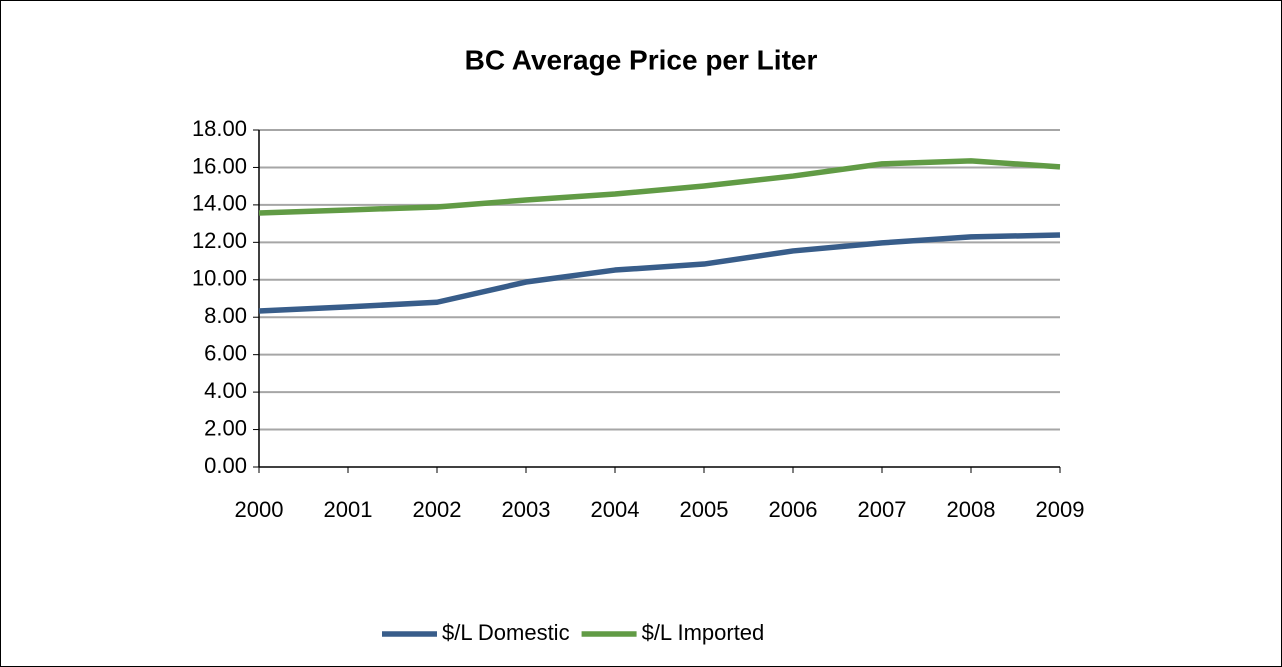  I want to click on y-tick-label: 4.00, so click(225, 390).